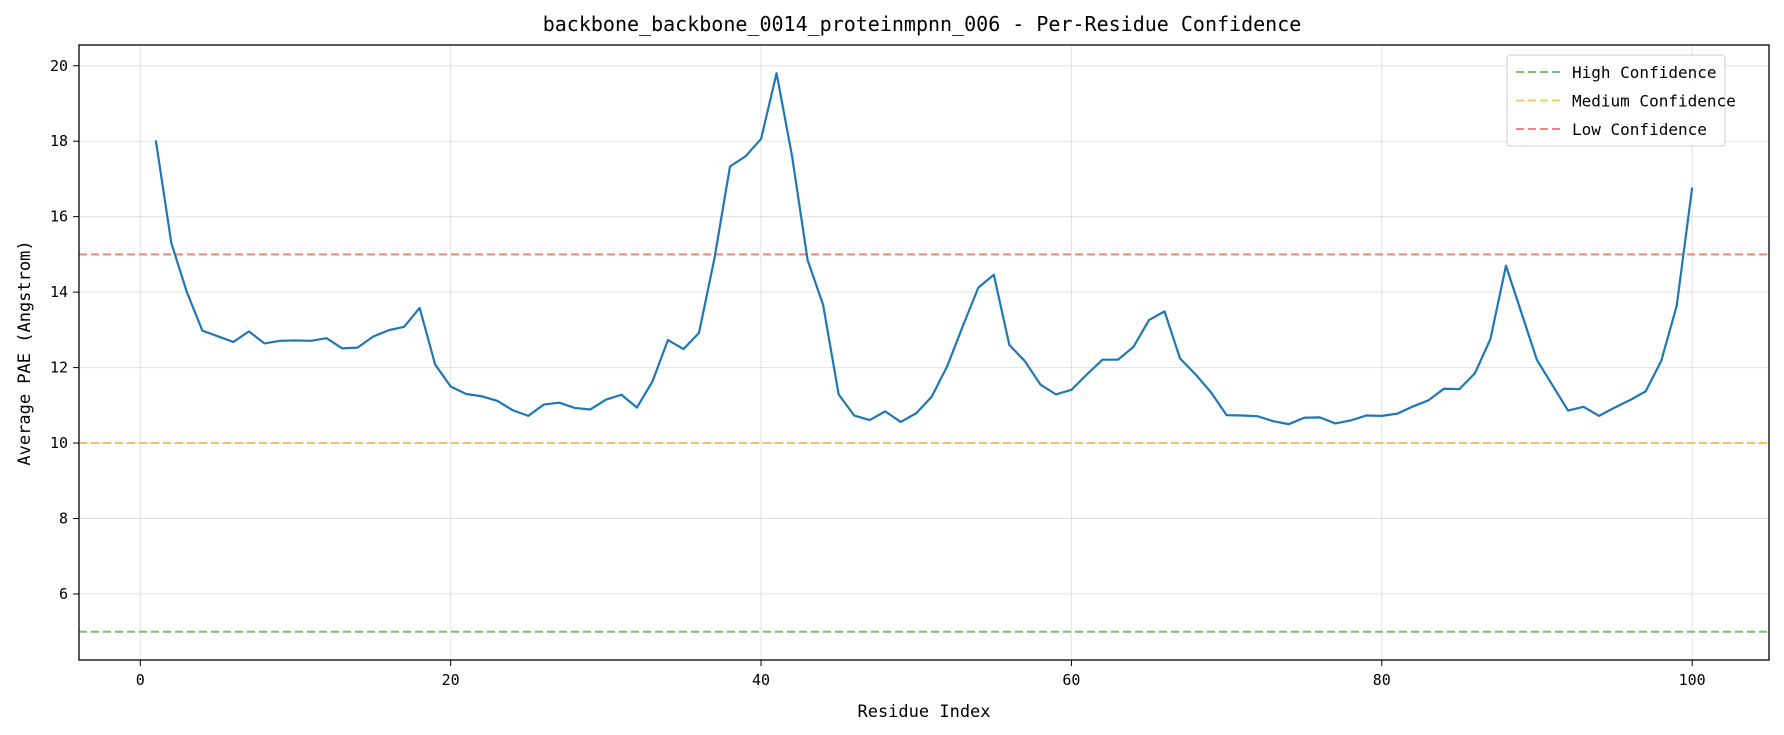  What do you see at coordinates (1644, 72) in the screenshot?
I see `legend-label: High Confidence` at bounding box center [1644, 72].